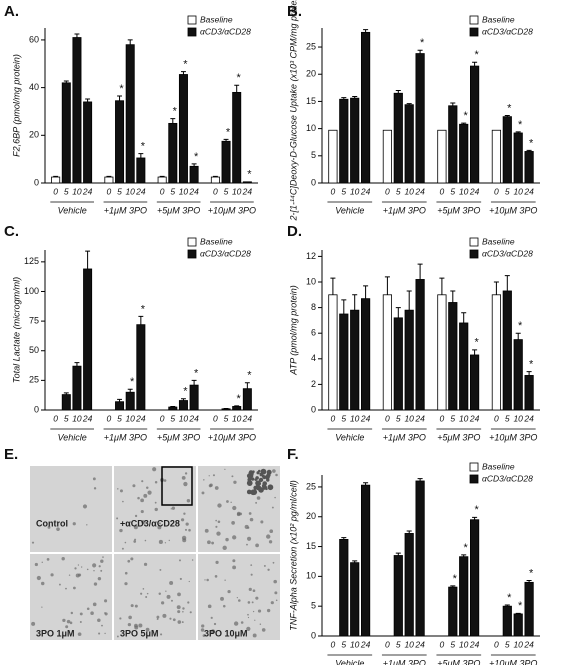  What do you see at coordinates (34, 380) in the screenshot?
I see `y-tick-label: 25` at bounding box center [34, 380].